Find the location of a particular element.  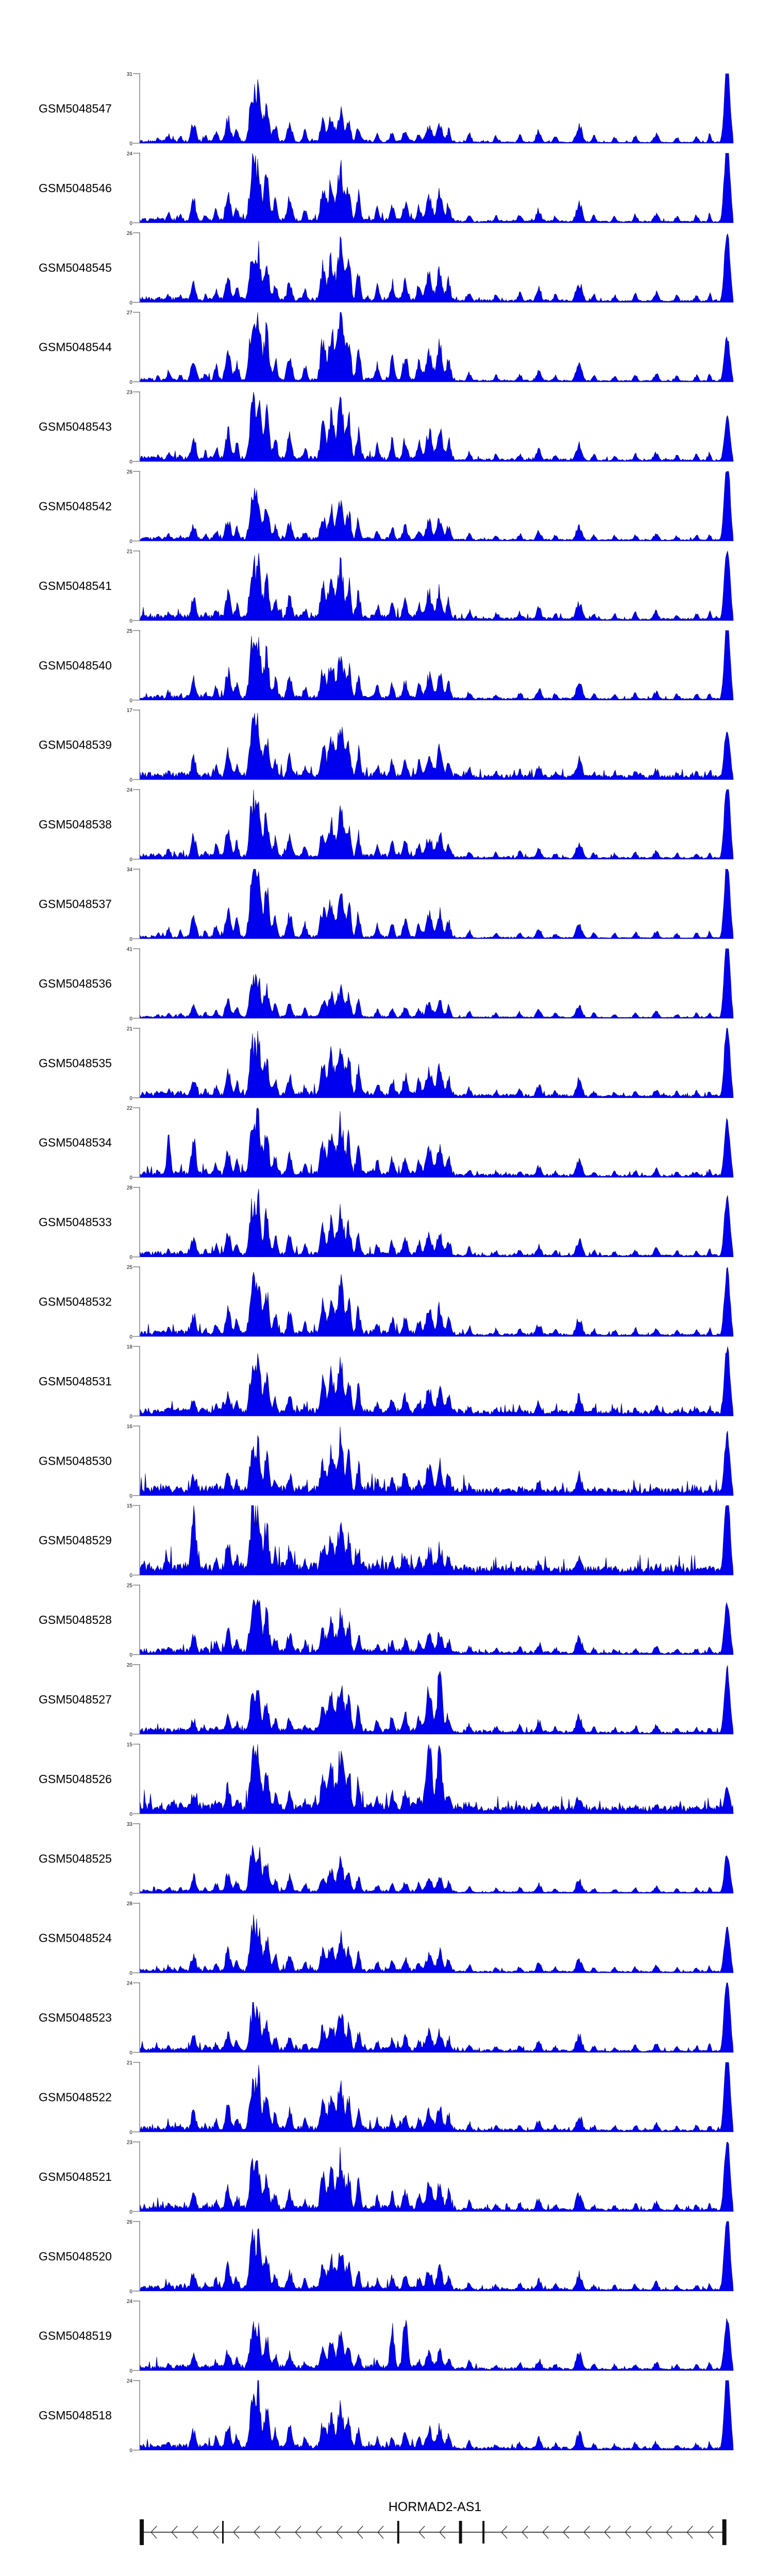

coverage-track: GSM5048547 31 0 is located at coordinates (386, 109).